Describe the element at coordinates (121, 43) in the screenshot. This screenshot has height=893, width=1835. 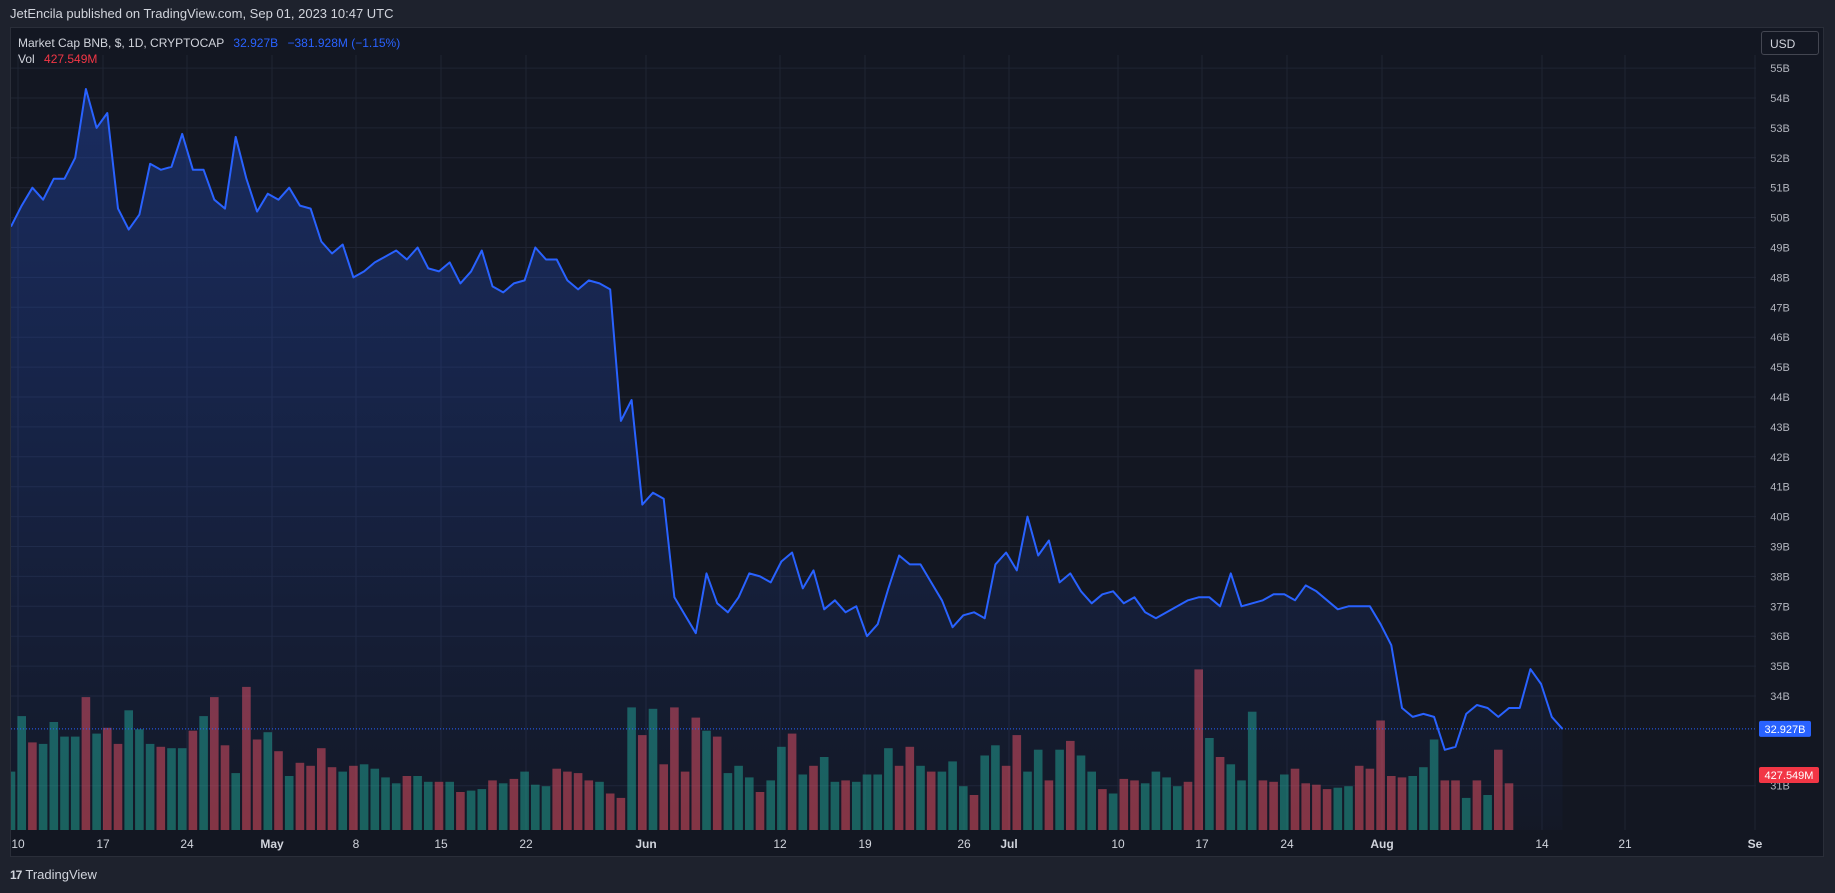
I see `symbol-label: Market Cap BNB, $, 1D, CRYPTOCAP` at that location.